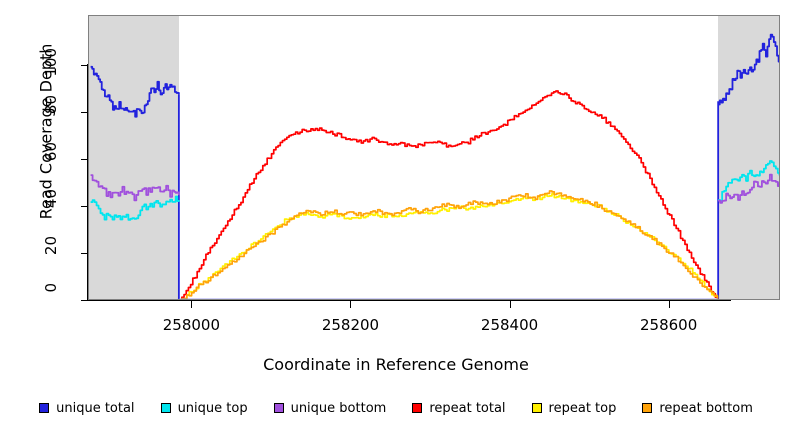 The width and height of the screenshot is (792, 432). I want to click on y-tick-label: 20, so click(51, 246).